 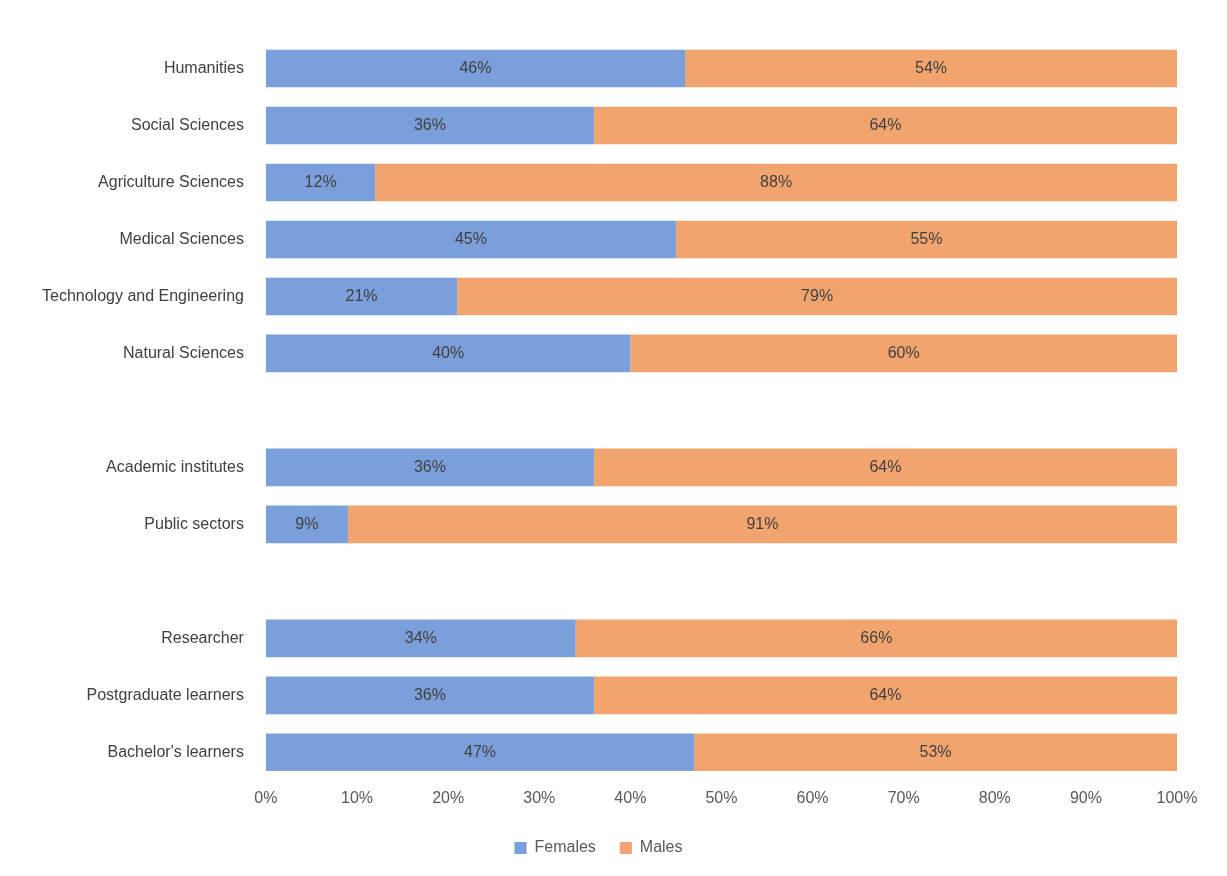 I want to click on y-tick-label: Medical Sciences, so click(x=181, y=238).